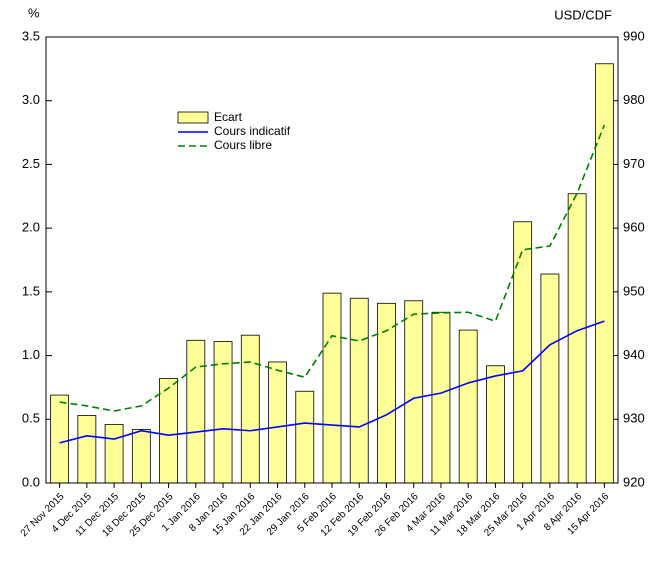 The height and width of the screenshot is (562, 670). What do you see at coordinates (634, 481) in the screenshot?
I see `y2-tick-label: 920` at bounding box center [634, 481].